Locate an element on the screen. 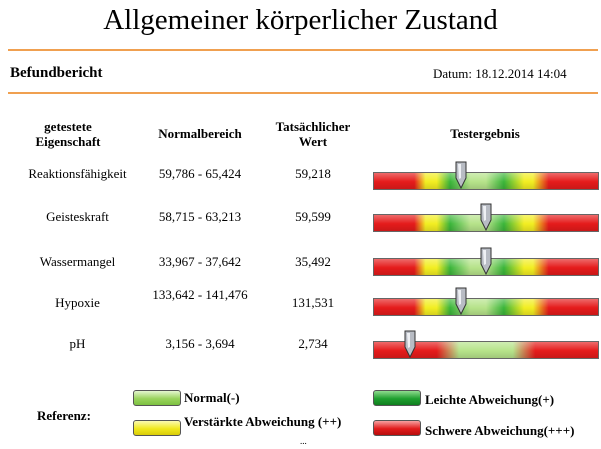 The width and height of the screenshot is (601, 449). row-3-property: Wassermangel is located at coordinates (77, 261).